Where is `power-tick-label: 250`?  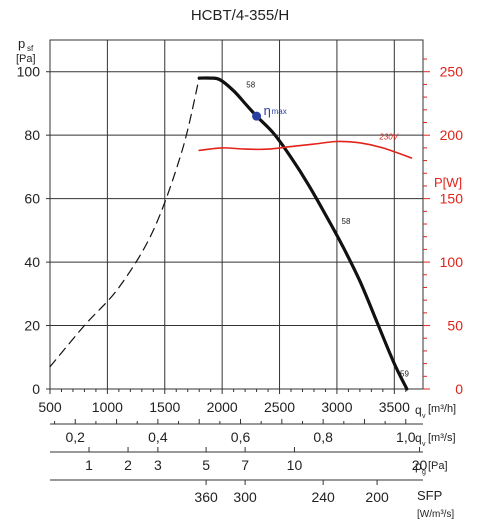
power-tick-label: 250 is located at coordinates (452, 72).